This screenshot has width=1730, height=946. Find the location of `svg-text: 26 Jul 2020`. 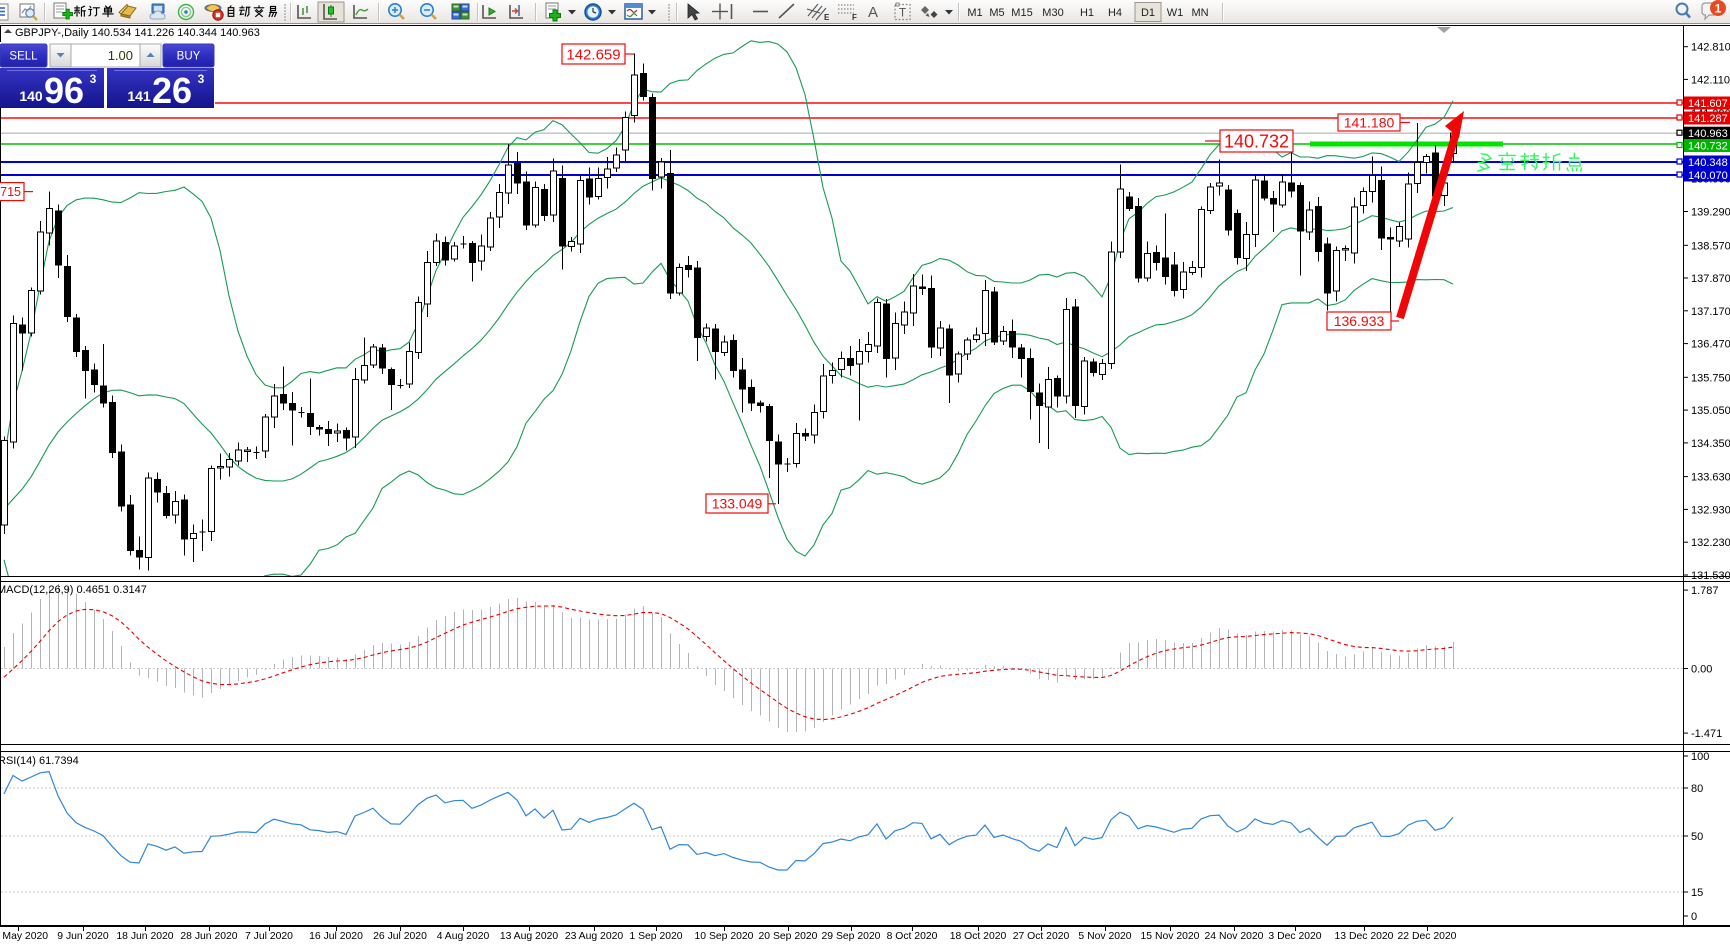

svg-text: 26 Jul 2020 is located at coordinates (400, 936).